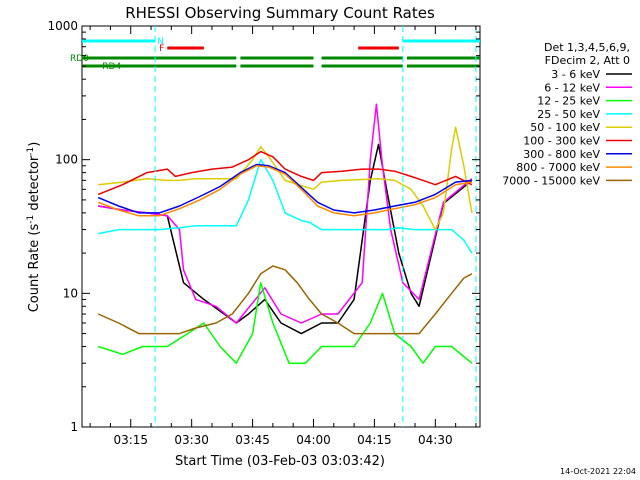 Image resolution: width=640 pixels, height=480 pixels. Describe the element at coordinates (313, 440) in the screenshot. I see `x-tick-label: 04:00` at that location.